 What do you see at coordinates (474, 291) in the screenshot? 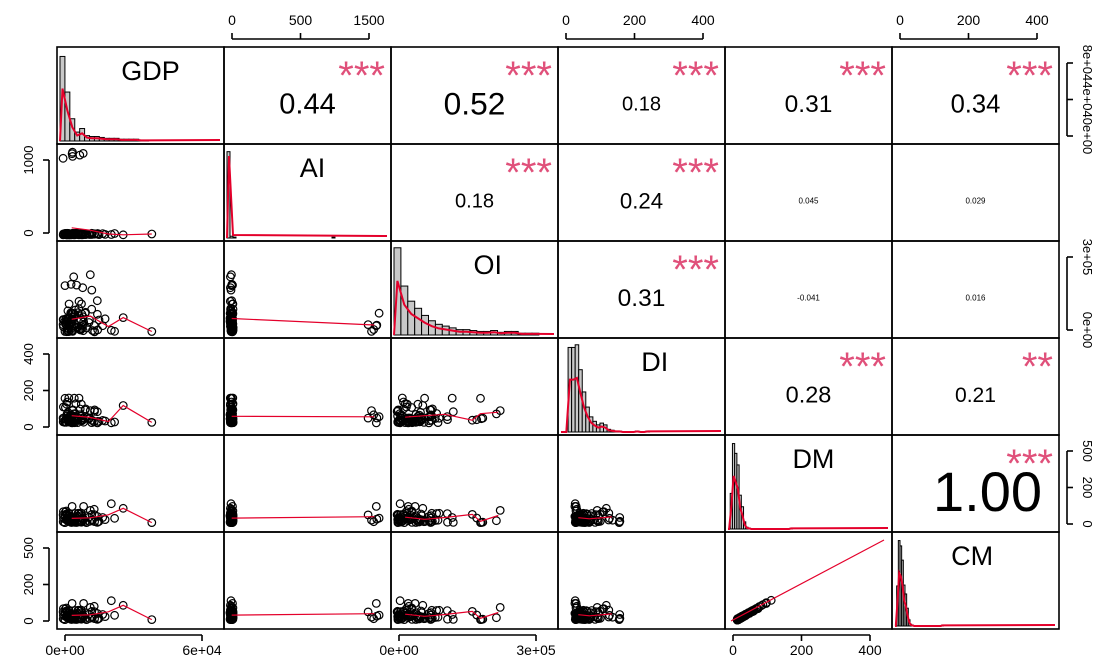
I see `histogram-oi: OI` at bounding box center [474, 291].